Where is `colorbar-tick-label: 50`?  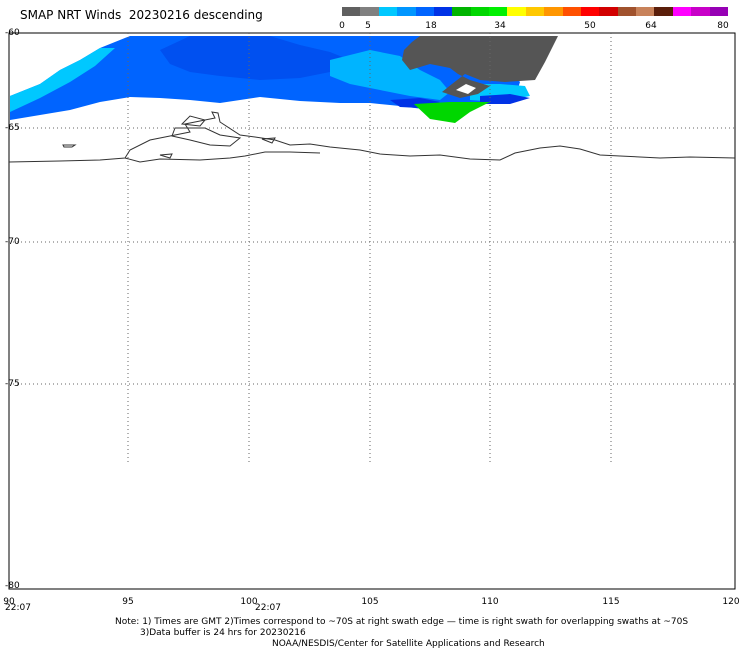
colorbar-tick-label: 50 is located at coordinates (590, 26).